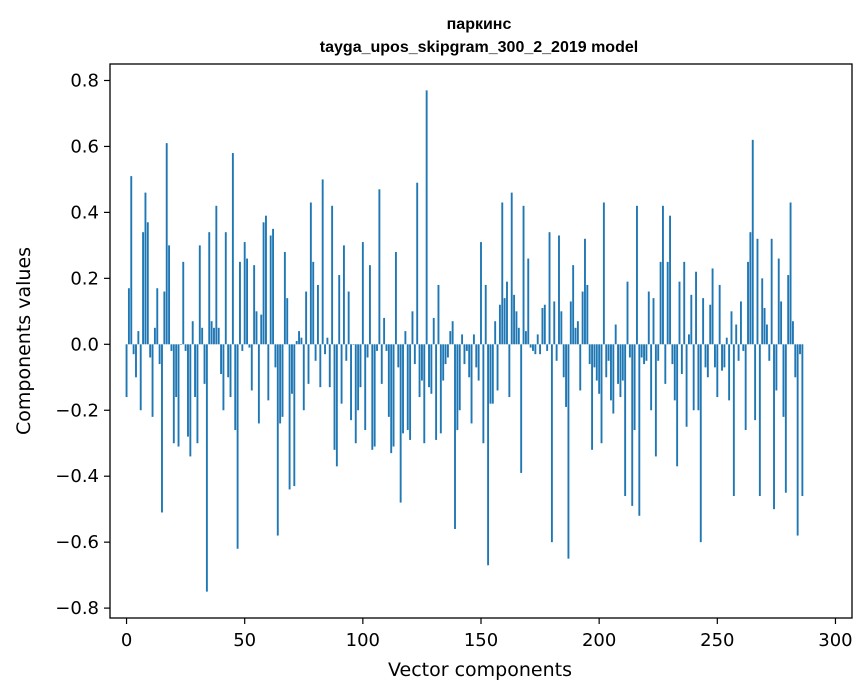 This screenshot has height=696, width=867. I want to click on x-tick-label: 150, so click(481, 640).